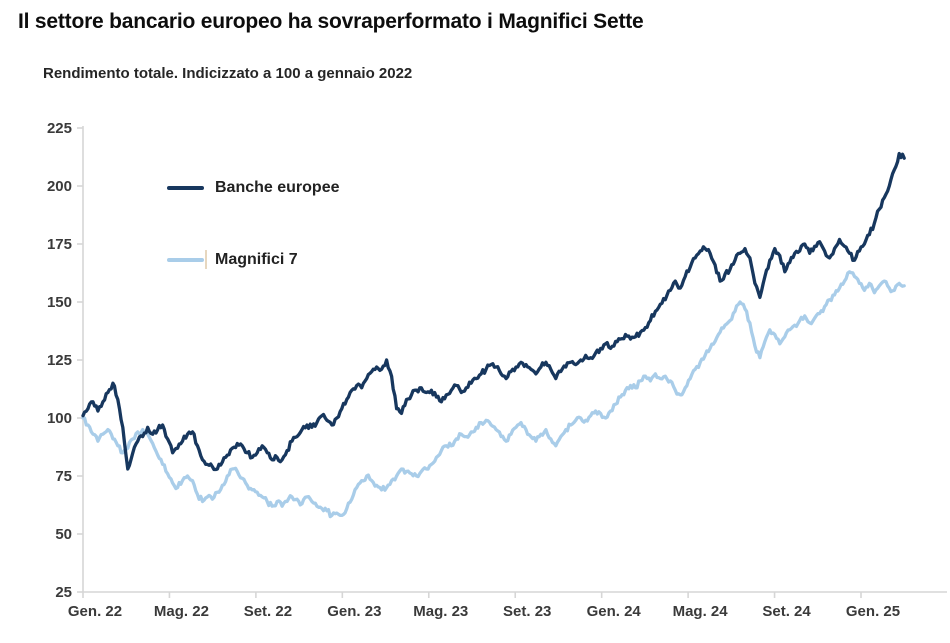  I want to click on svg-text: Set. 22, so click(268, 611).